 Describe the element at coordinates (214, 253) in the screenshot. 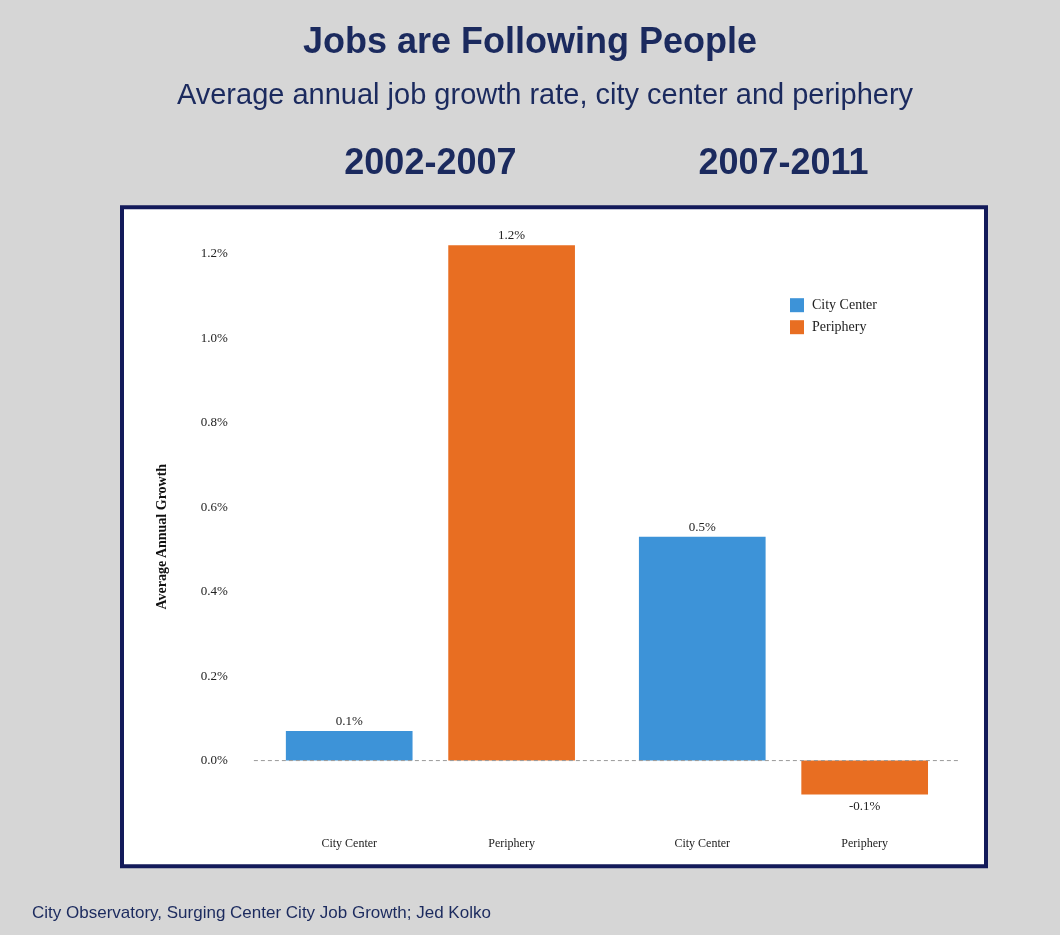

I see `y-tick-label: 1.2%` at that location.